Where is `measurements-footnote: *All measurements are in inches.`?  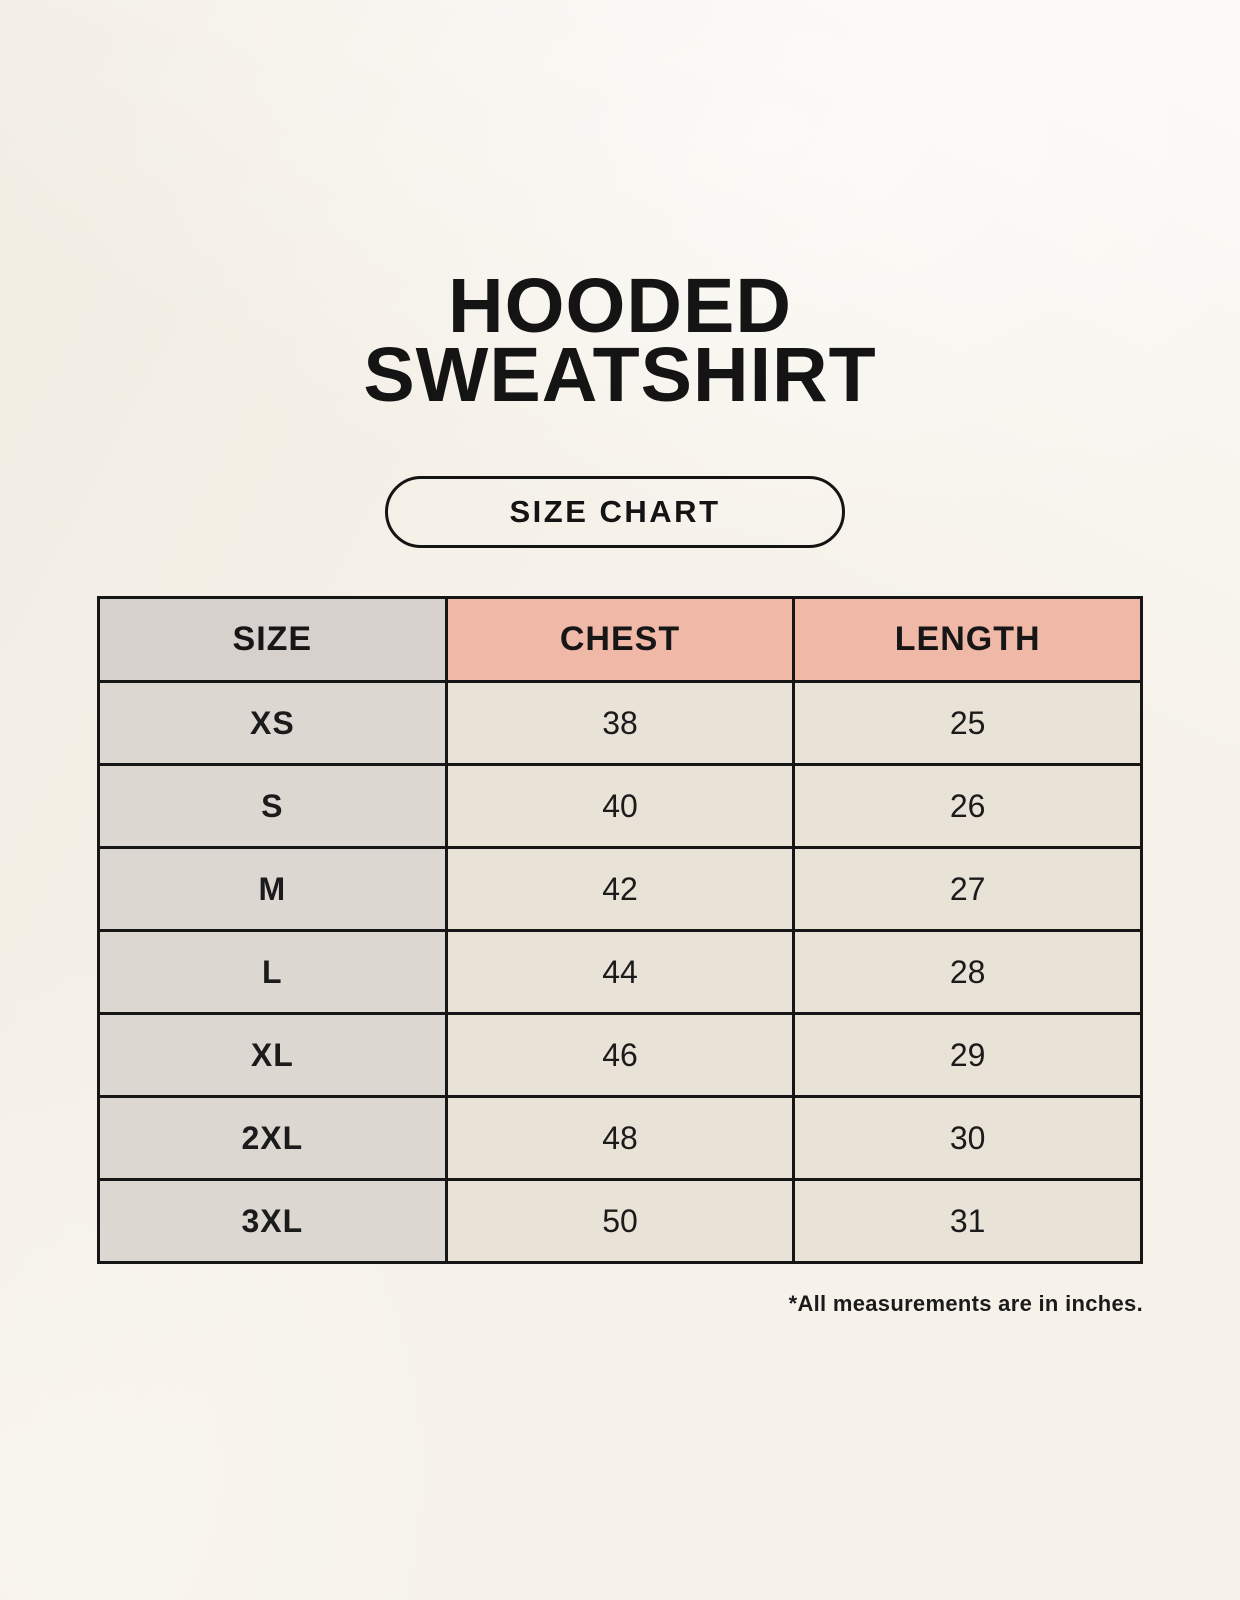
measurements-footnote: *All measurements are in inches. is located at coordinates (965, 1303).